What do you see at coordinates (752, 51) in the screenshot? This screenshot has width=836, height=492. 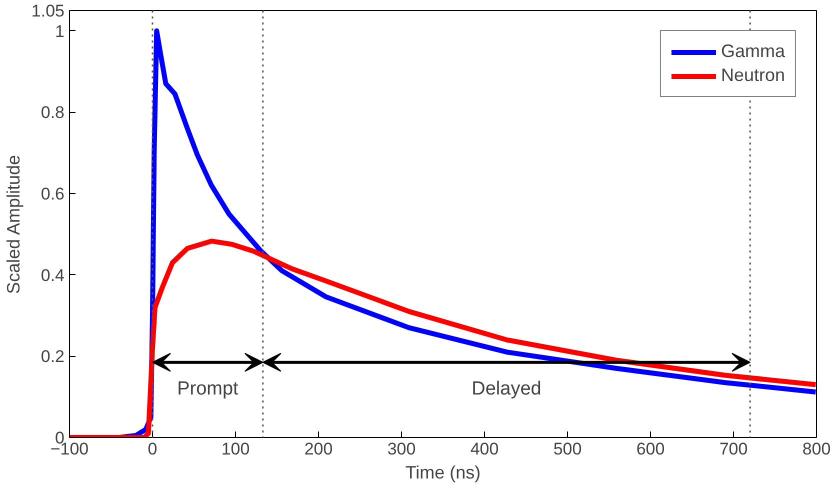 I see `legend-label: Gamma` at bounding box center [752, 51].